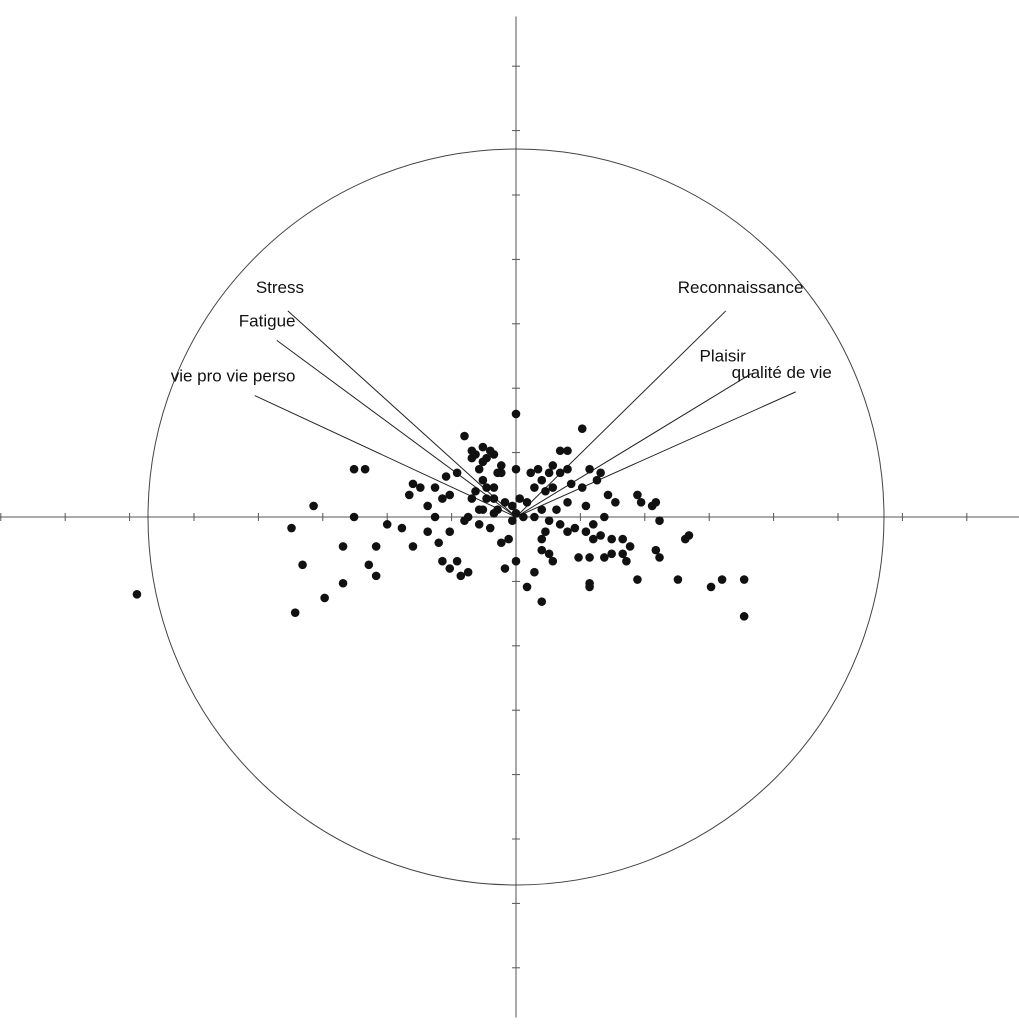 The width and height of the screenshot is (1019, 1028). I want to click on vector-label: Stress, so click(280, 287).